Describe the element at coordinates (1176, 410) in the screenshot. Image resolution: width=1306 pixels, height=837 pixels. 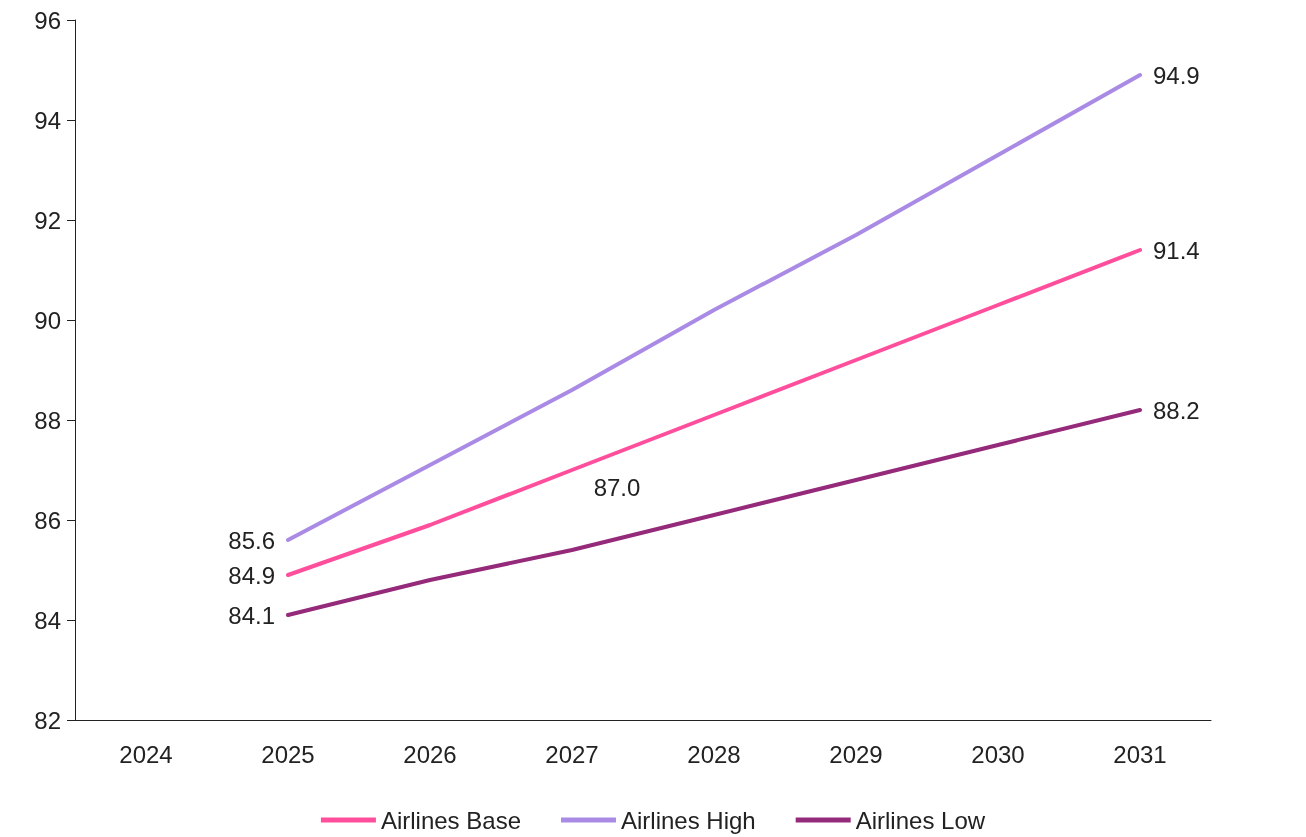
I see `data-label: 88.2` at that location.